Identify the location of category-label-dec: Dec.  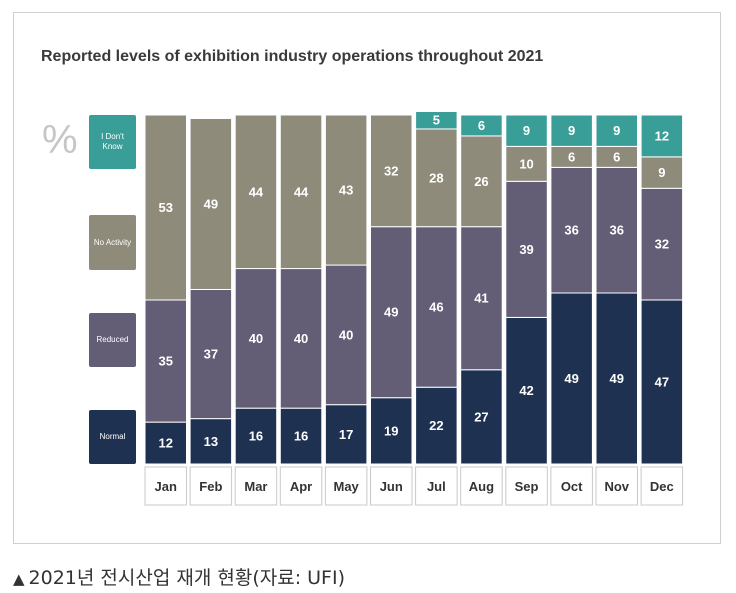
(662, 486).